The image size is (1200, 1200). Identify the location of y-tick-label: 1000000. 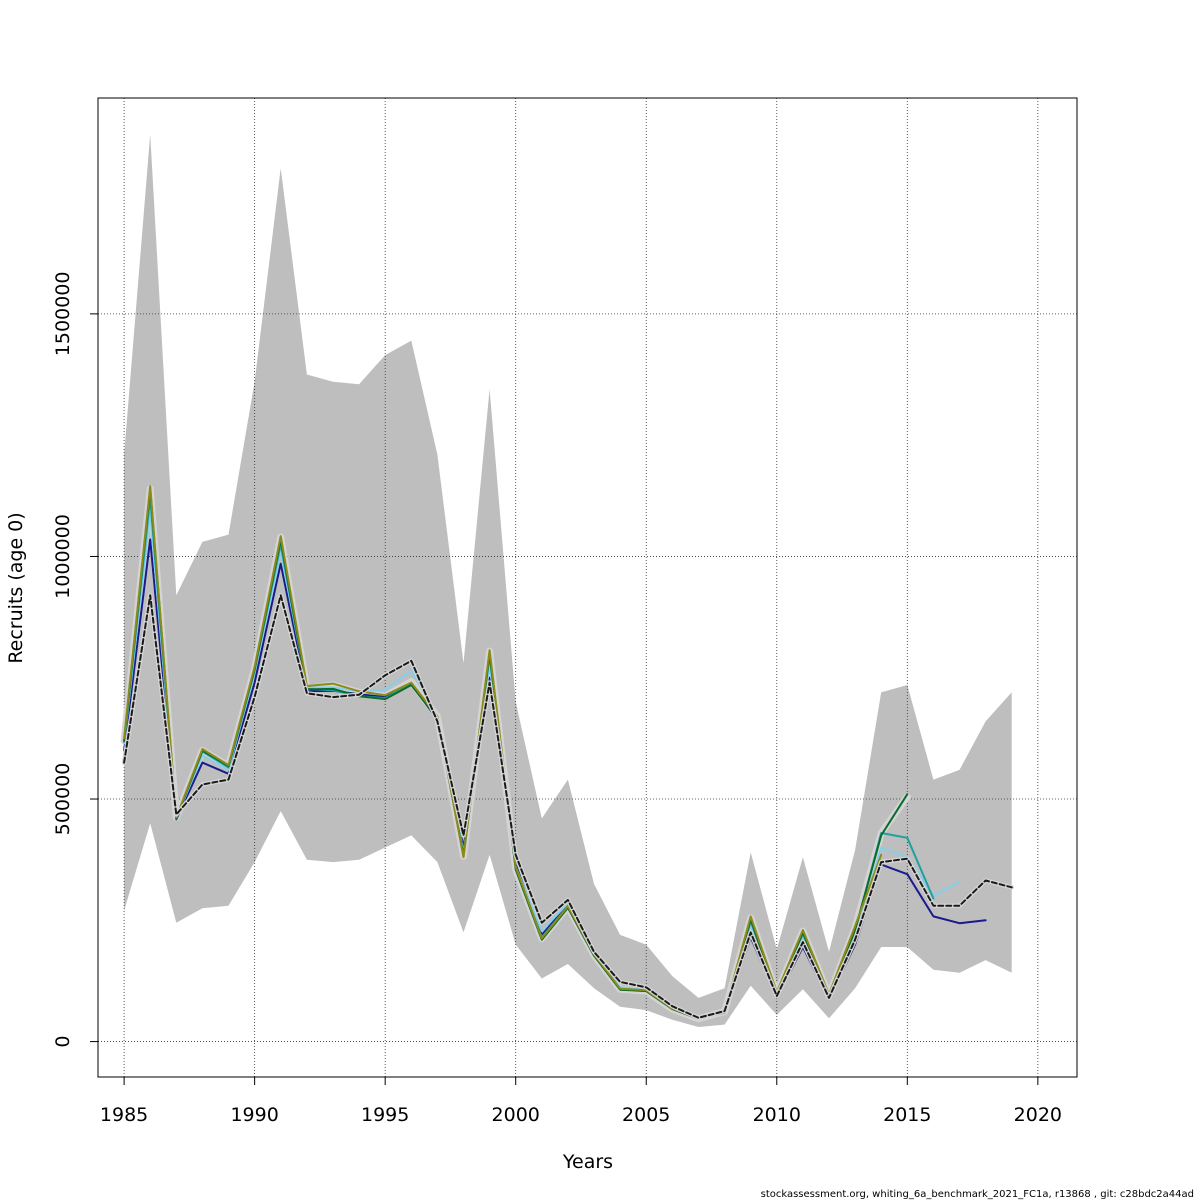
(63, 556).